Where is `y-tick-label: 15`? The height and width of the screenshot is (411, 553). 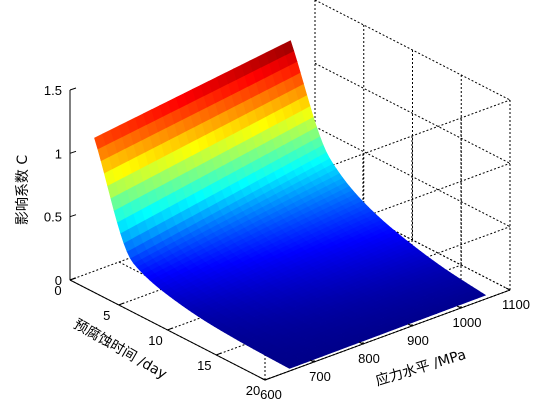 y-tick-label: 15 is located at coordinates (204, 365).